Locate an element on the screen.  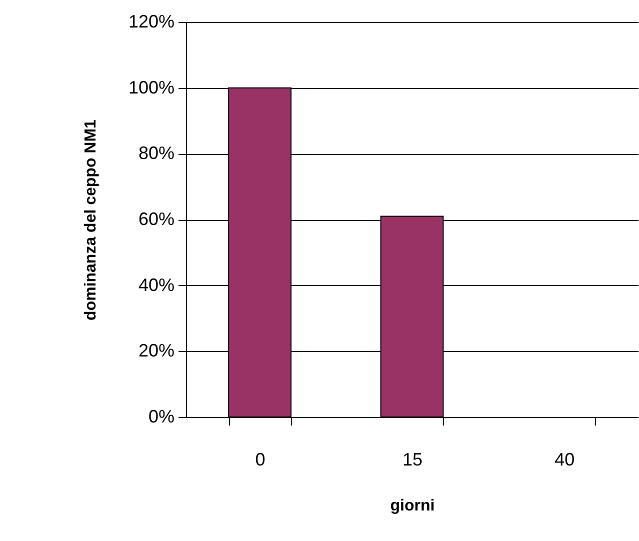
y-tick-label: 0% is located at coordinates (161, 416).